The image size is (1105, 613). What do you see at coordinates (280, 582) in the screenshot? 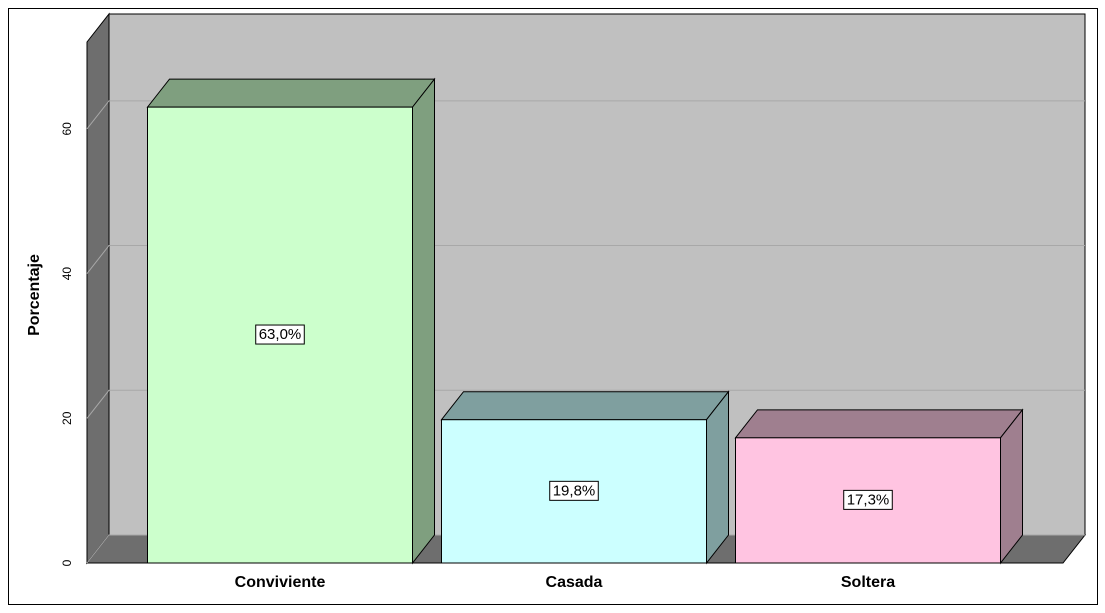
I see `x-tick-label: Conviviente` at bounding box center [280, 582].